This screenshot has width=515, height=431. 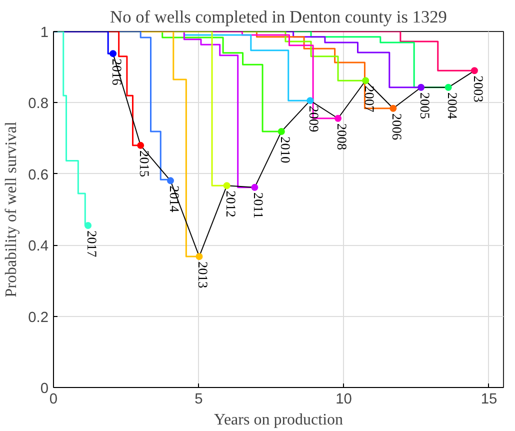 What do you see at coordinates (117, 72) in the screenshot?
I see `annotation: 2016` at bounding box center [117, 72].